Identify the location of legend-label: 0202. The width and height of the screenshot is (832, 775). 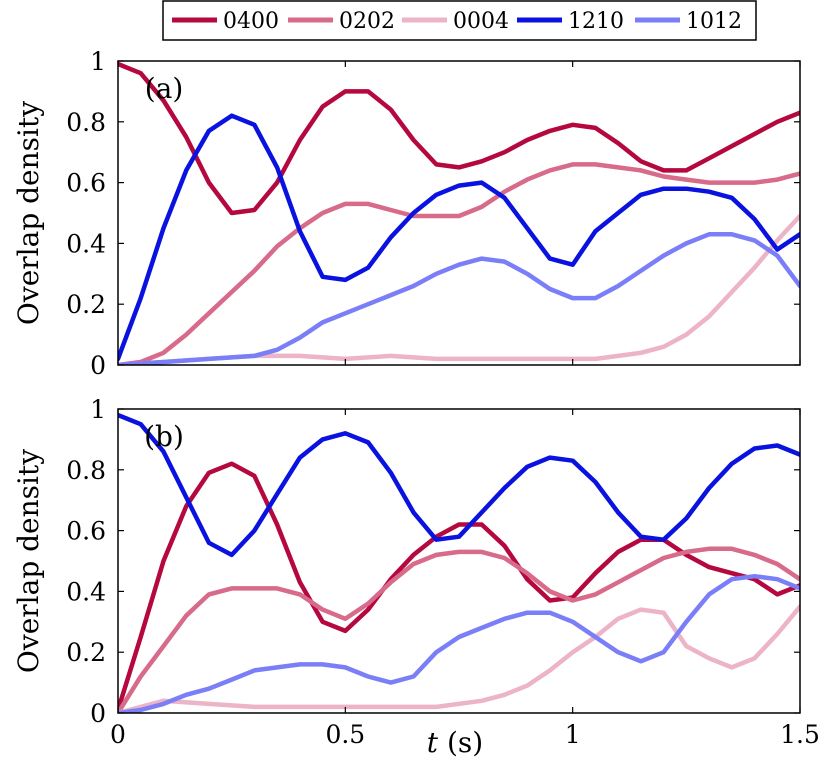
(367, 21).